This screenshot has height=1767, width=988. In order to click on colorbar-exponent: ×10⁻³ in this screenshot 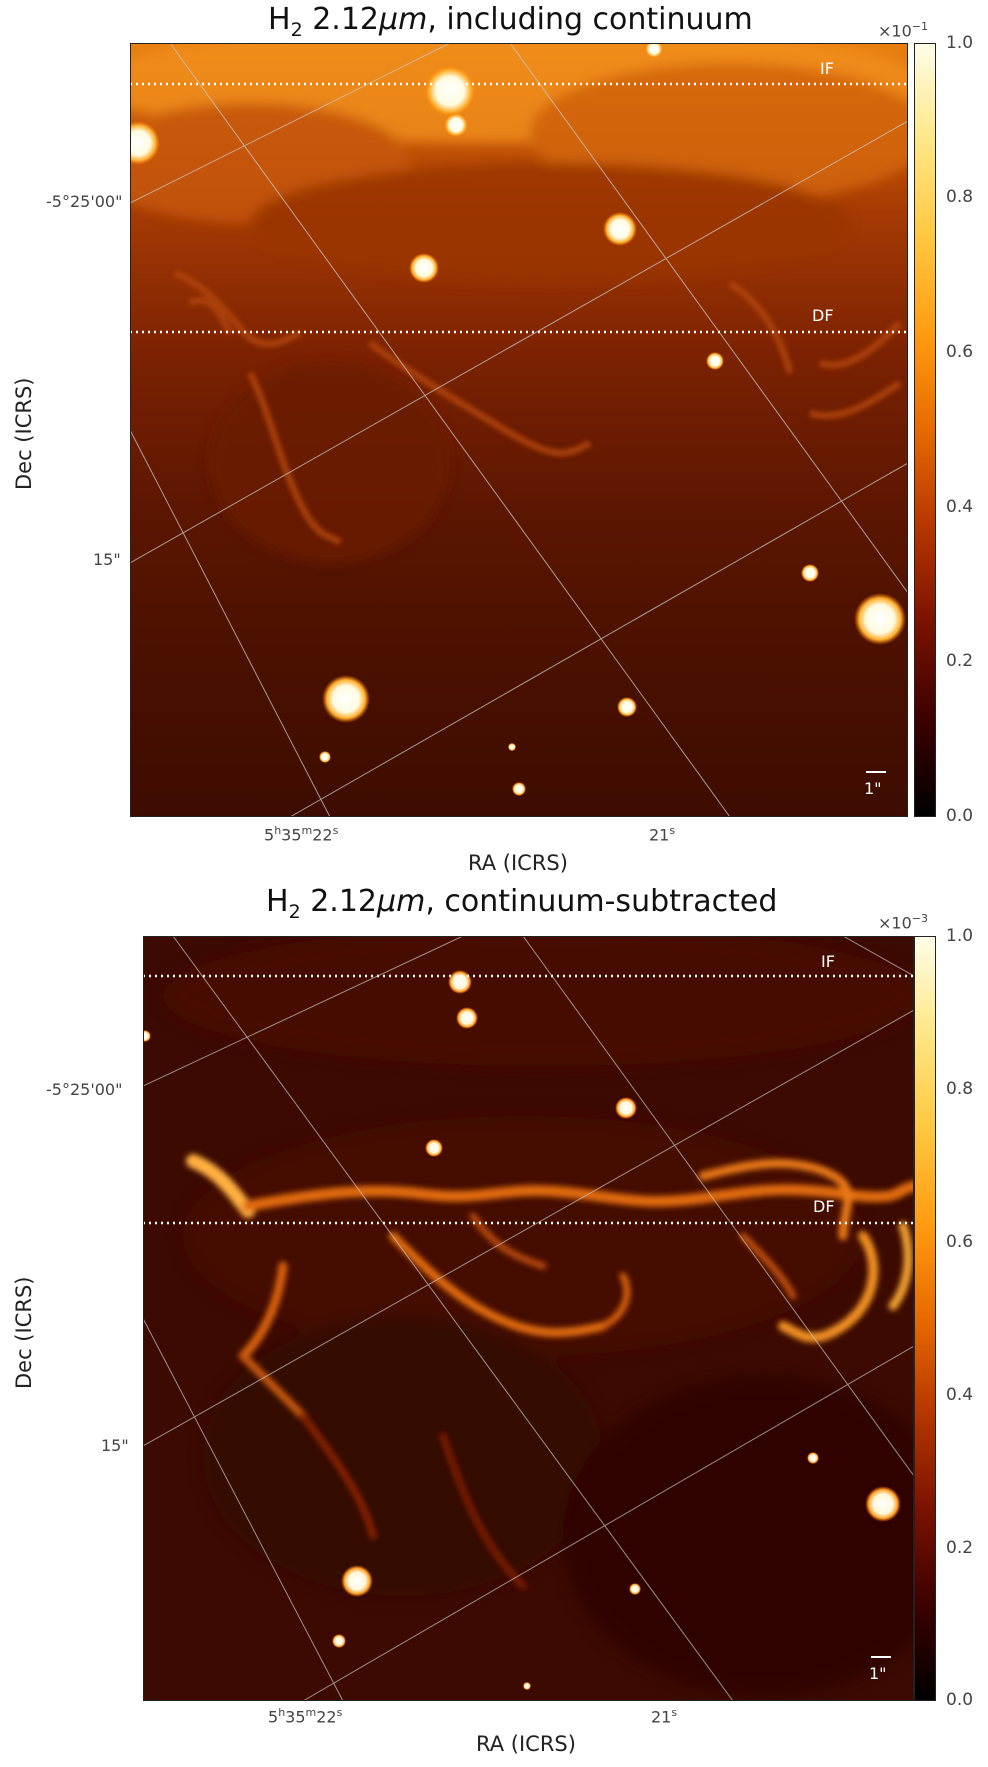, I will do `click(903, 922)`.